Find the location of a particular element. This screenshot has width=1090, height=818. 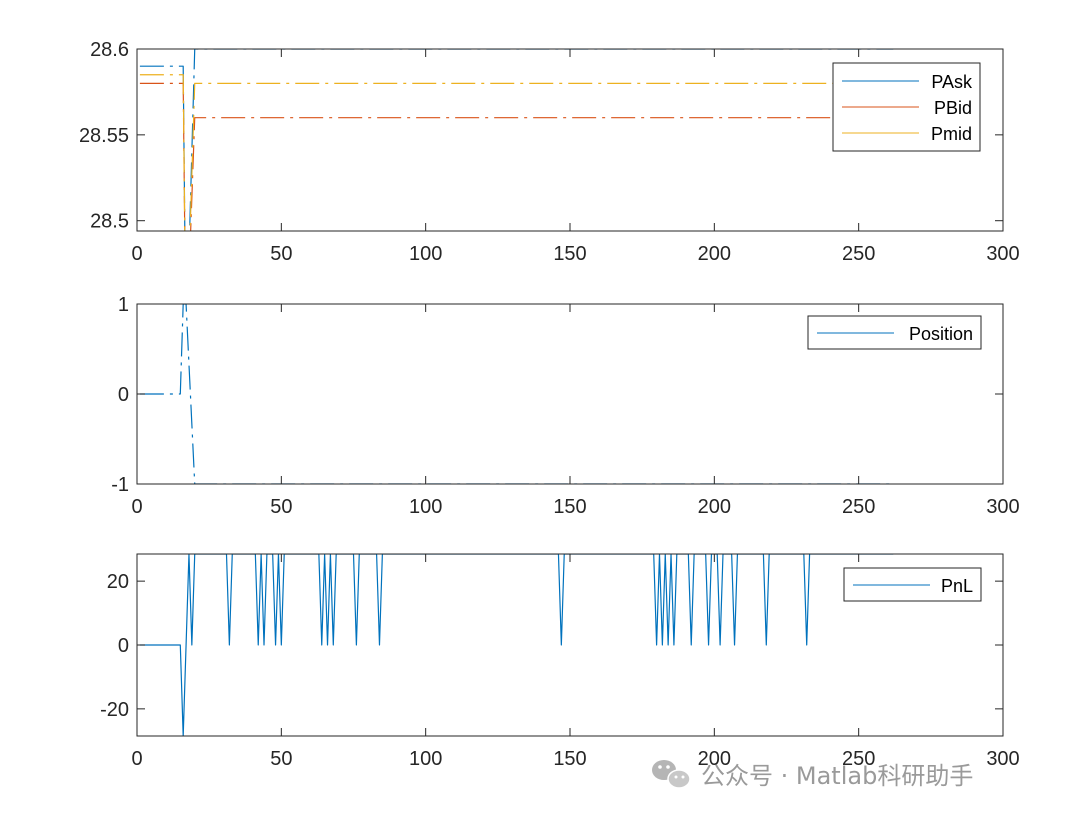

legend-label-pmid: Pmid is located at coordinates (951, 134).